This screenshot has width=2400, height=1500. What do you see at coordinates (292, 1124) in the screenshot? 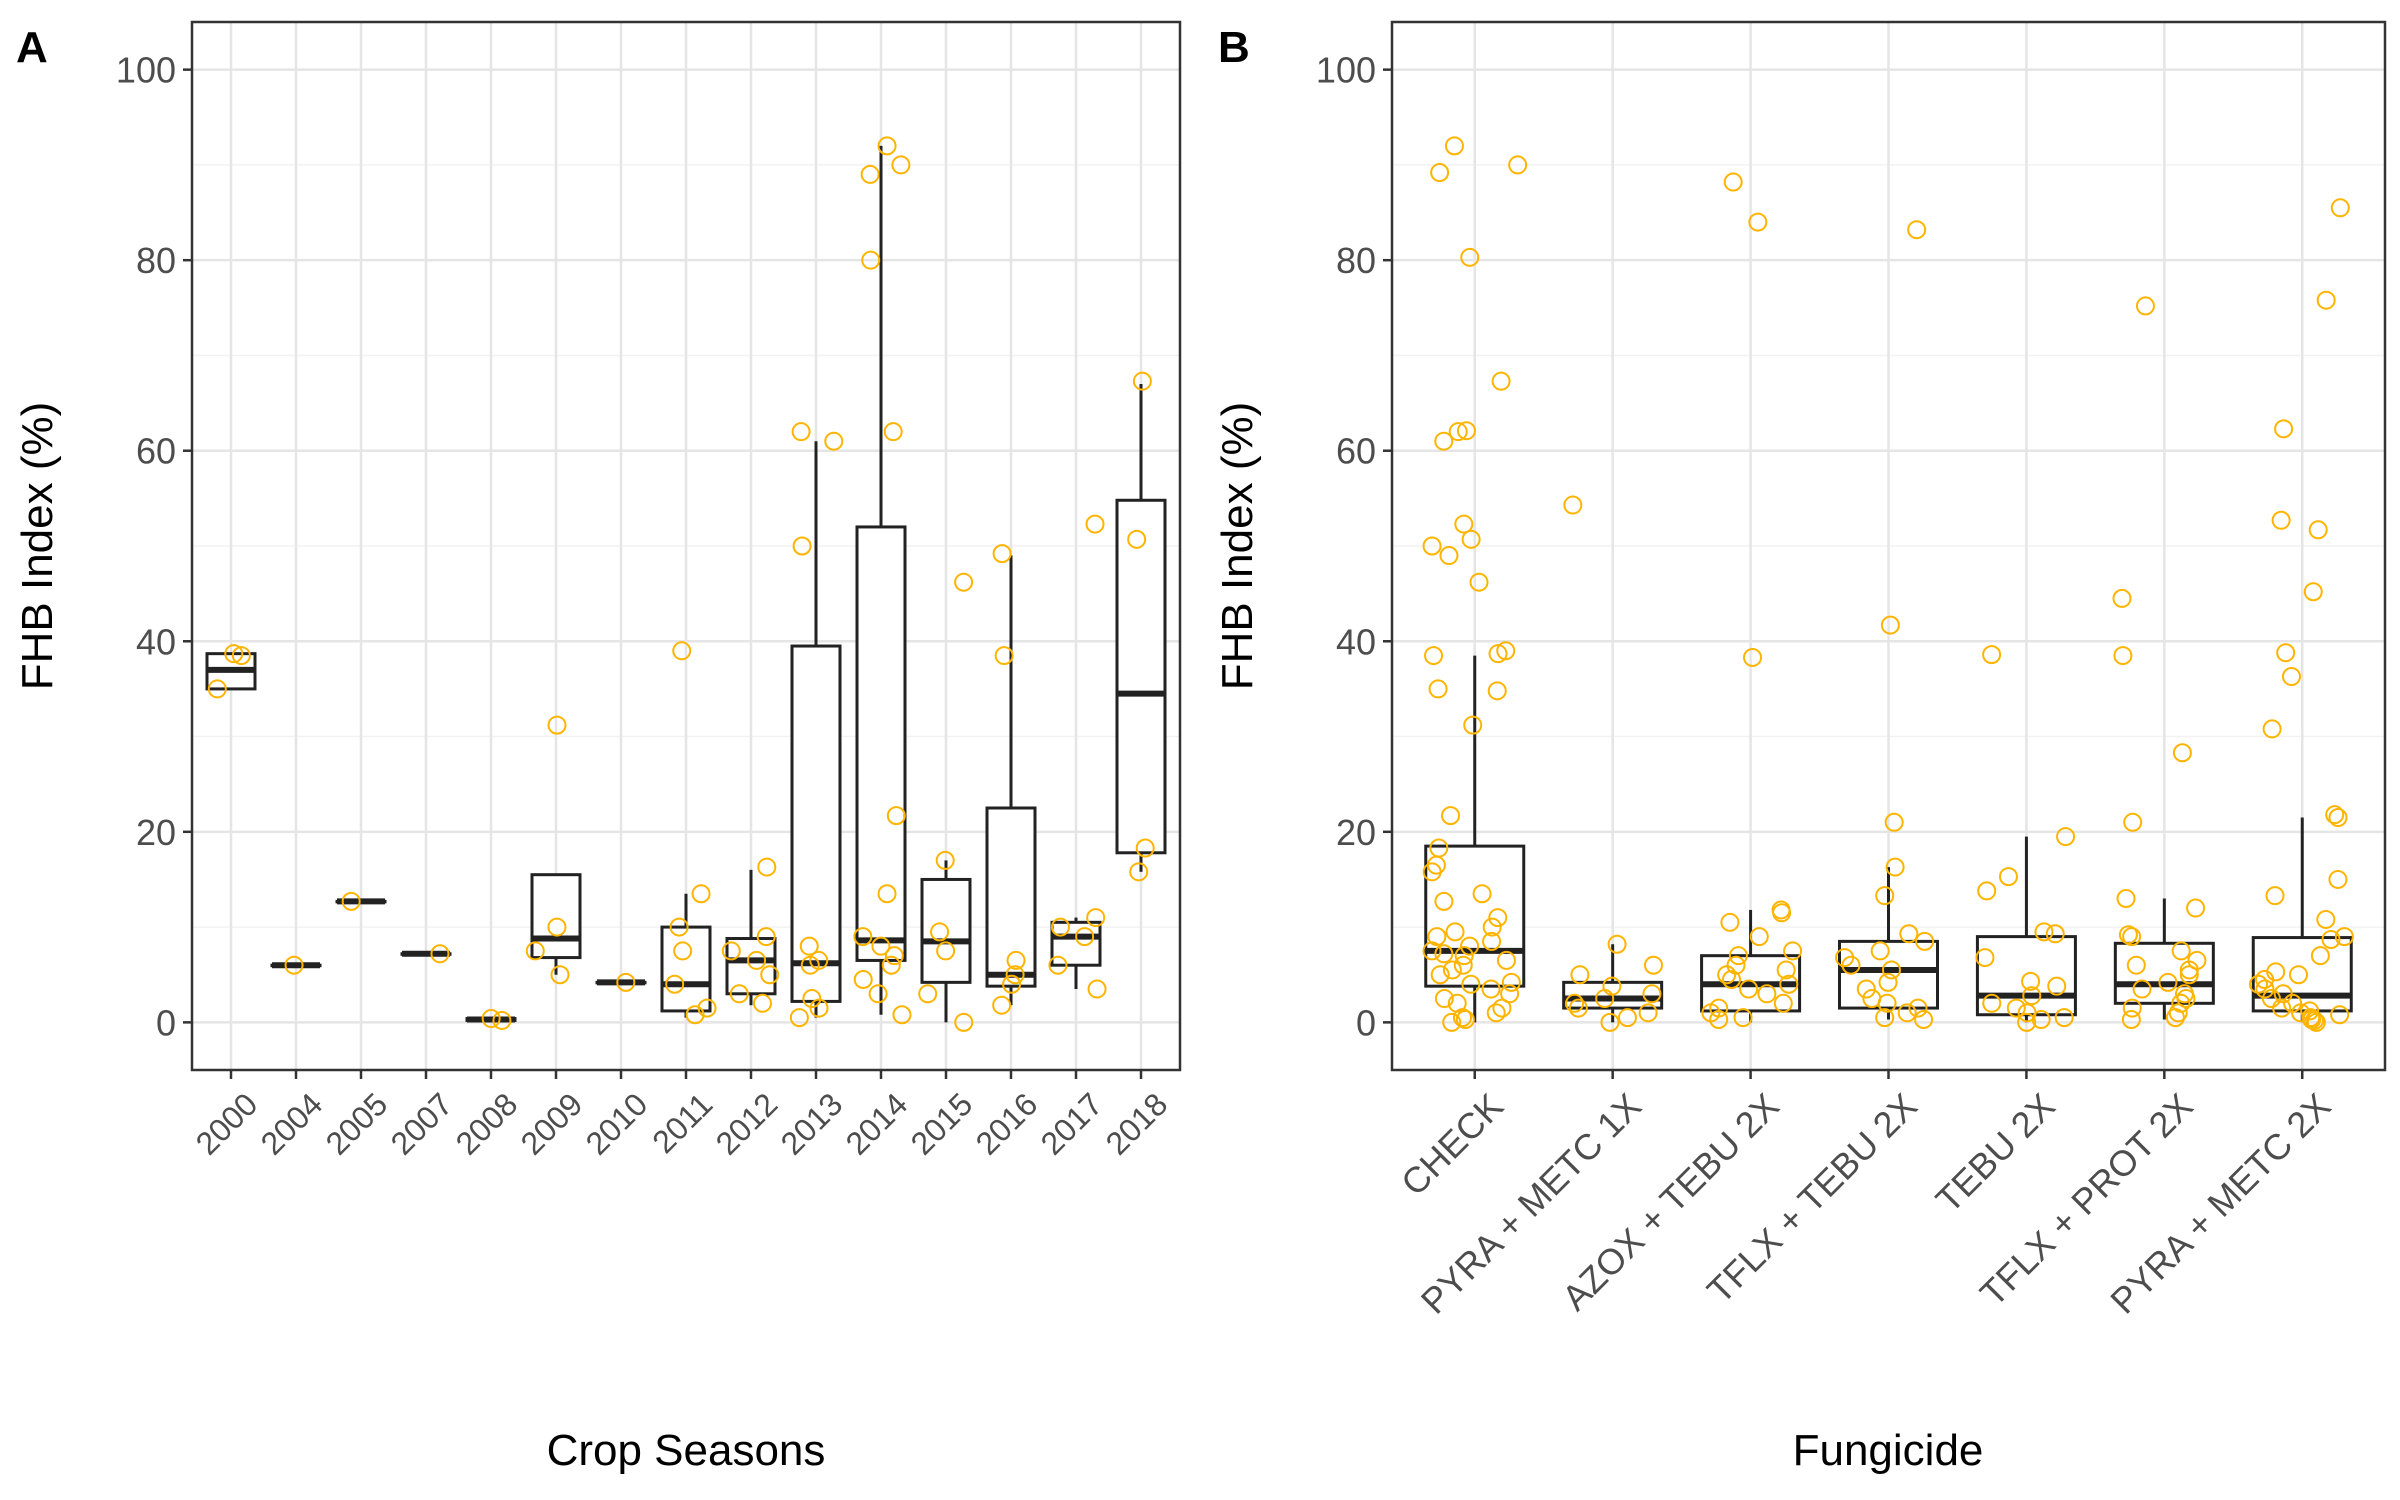
I see `x-tick-label: 2004` at bounding box center [292, 1124].